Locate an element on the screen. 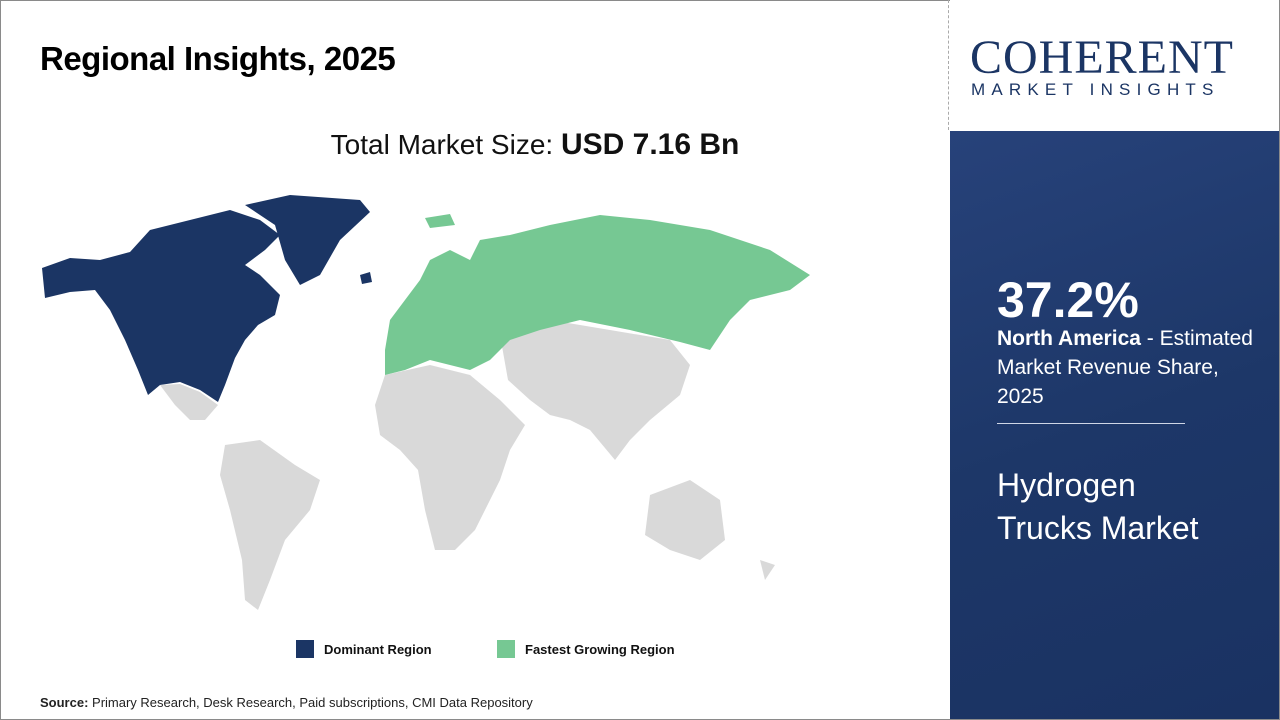 The width and height of the screenshot is (1280, 720). panel-divider is located at coordinates (1091, 423).